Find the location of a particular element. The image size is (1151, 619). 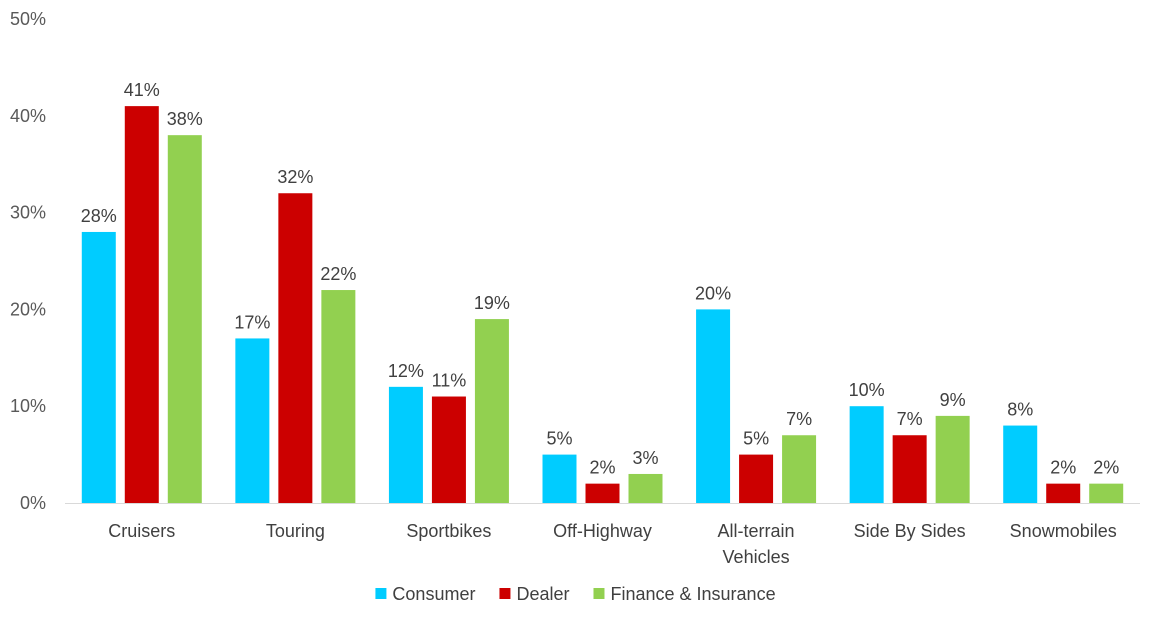

y-tick-label: 10% is located at coordinates (28, 406).